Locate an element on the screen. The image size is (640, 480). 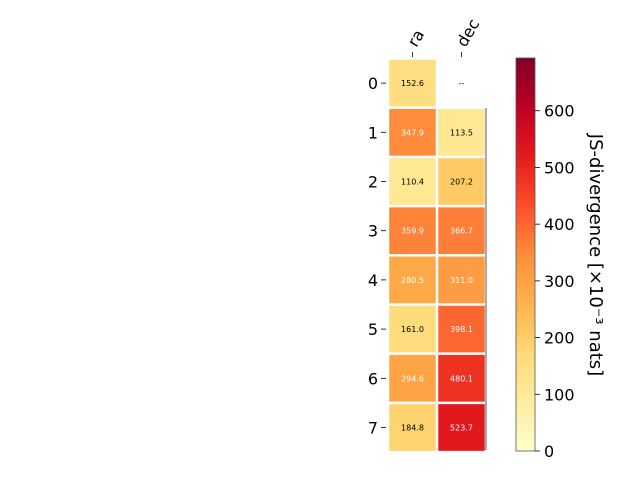
colorbar-tick-label: 500 is located at coordinates (559, 167).